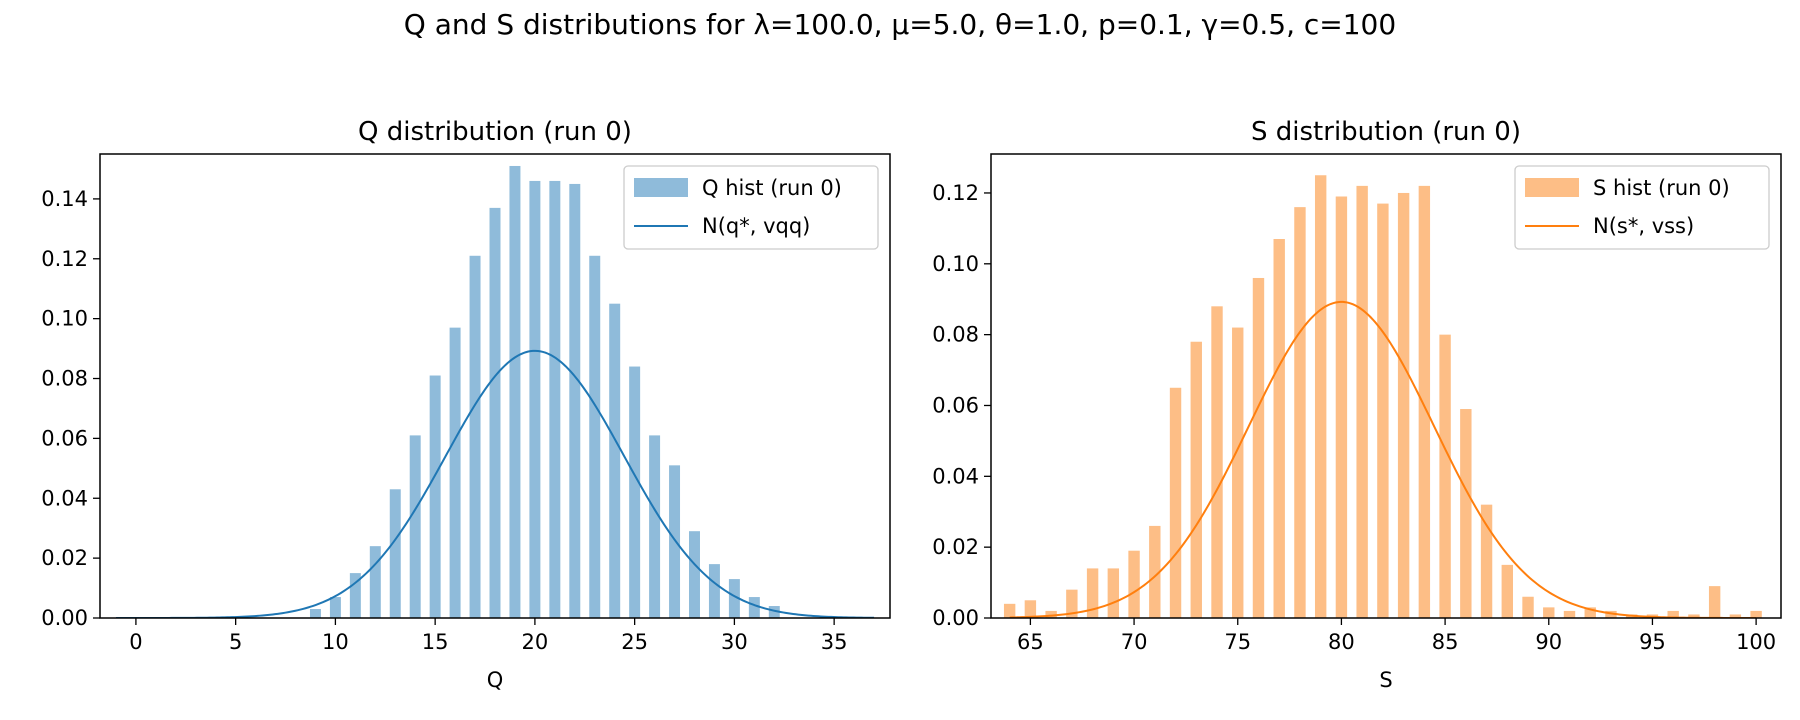 This screenshot has width=1800, height=720. Describe the element at coordinates (335, 642) in the screenshot. I see `q-x-tick-label: 10` at that location.